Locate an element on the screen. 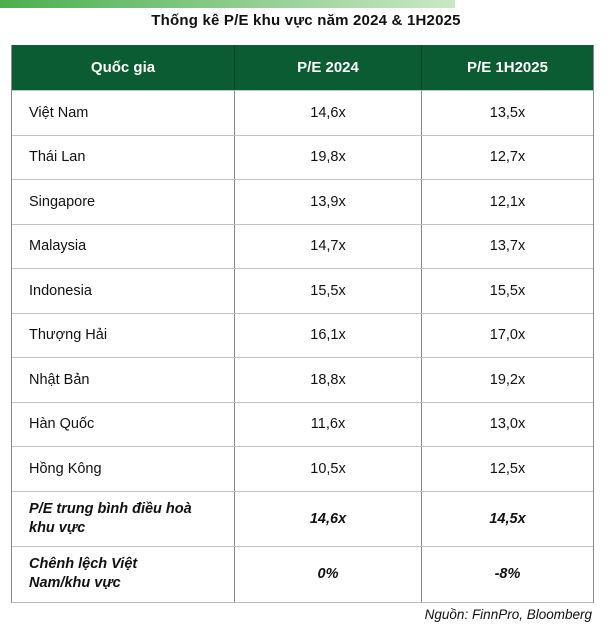 The image size is (612, 632). pe-1h2025-cell: -8% is located at coordinates (507, 574).